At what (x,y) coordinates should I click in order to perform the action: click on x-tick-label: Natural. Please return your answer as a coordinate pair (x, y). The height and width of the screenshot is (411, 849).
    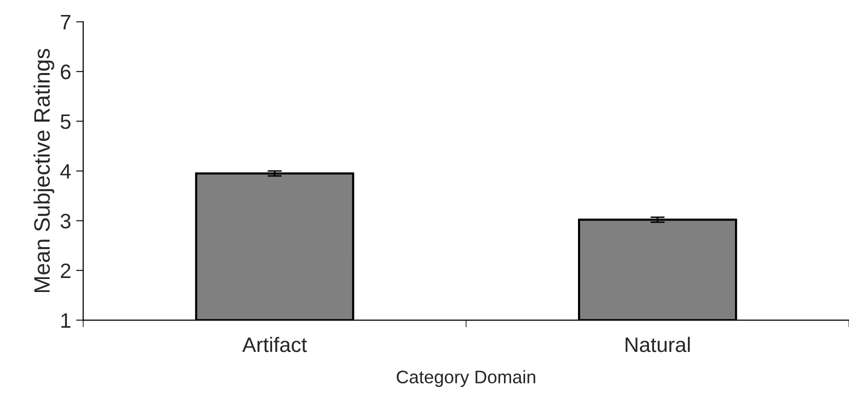
    Looking at the image, I should click on (658, 344).